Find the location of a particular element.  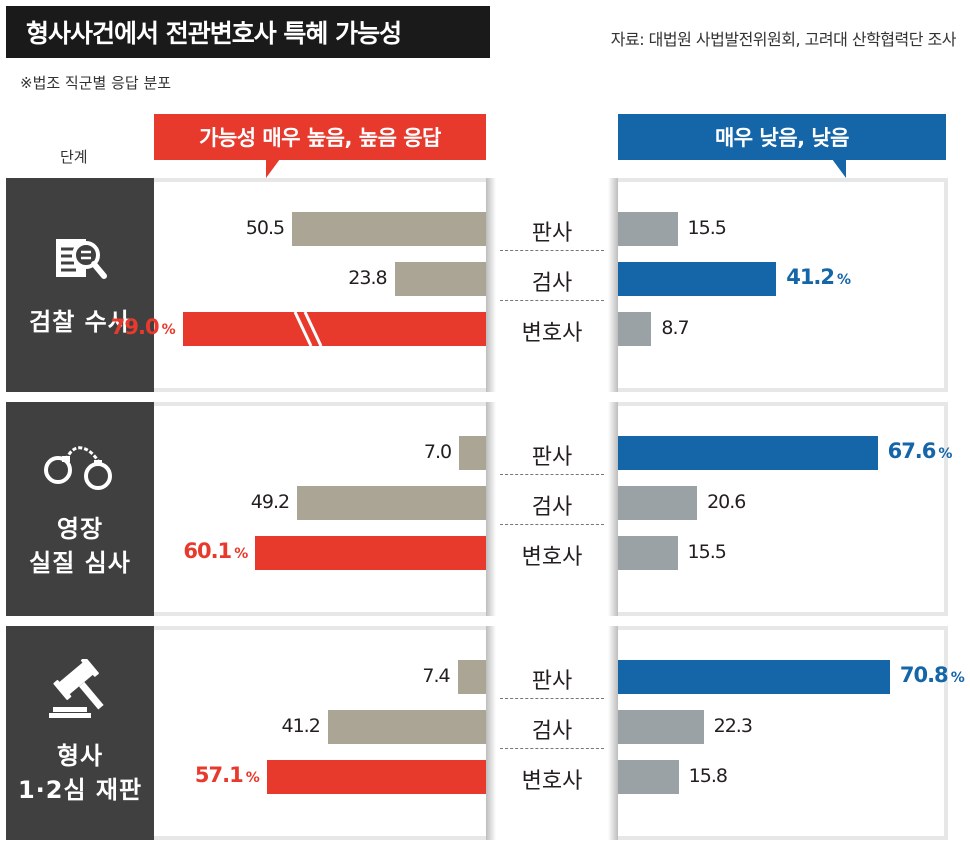

legend-high: 가능성 매우 높음, 높음 응답 is located at coordinates (320, 146).